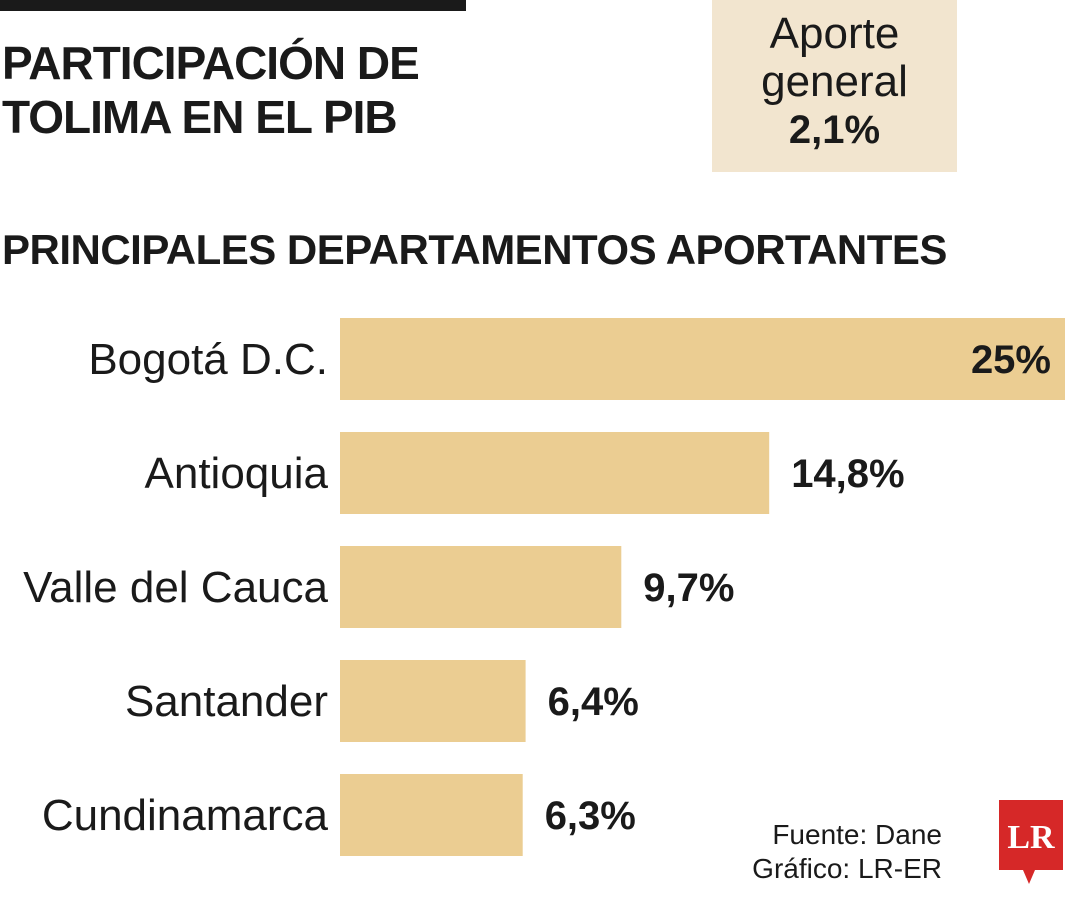 Image resolution: width=1080 pixels, height=900 pixels. What do you see at coordinates (226, 701) in the screenshot?
I see `category-label-4: Santander` at bounding box center [226, 701].